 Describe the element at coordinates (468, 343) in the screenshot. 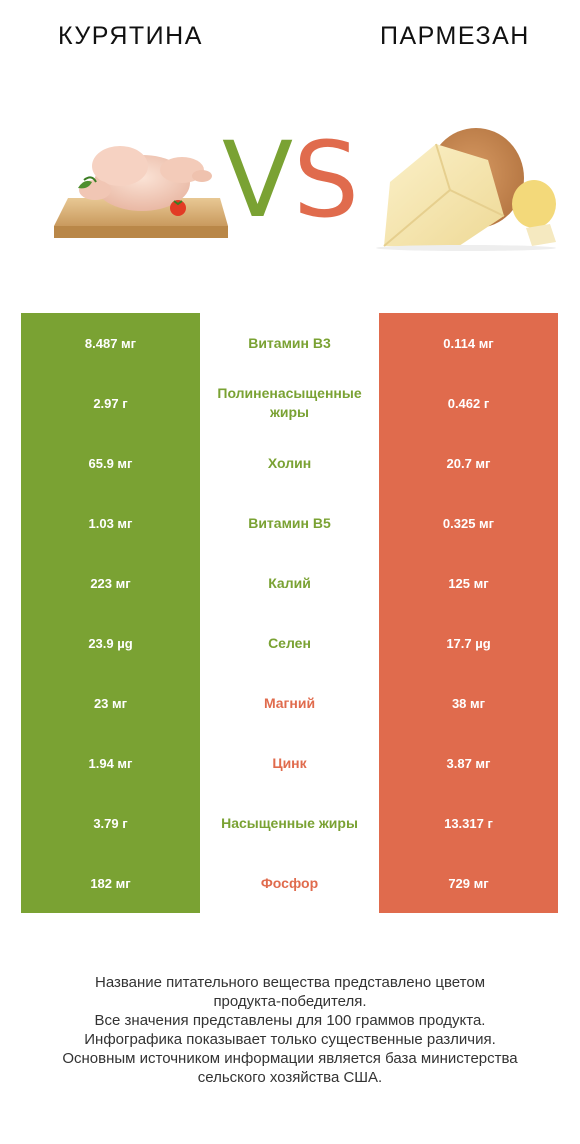

I see `right-value-cell: 0.114 мг` at that location.